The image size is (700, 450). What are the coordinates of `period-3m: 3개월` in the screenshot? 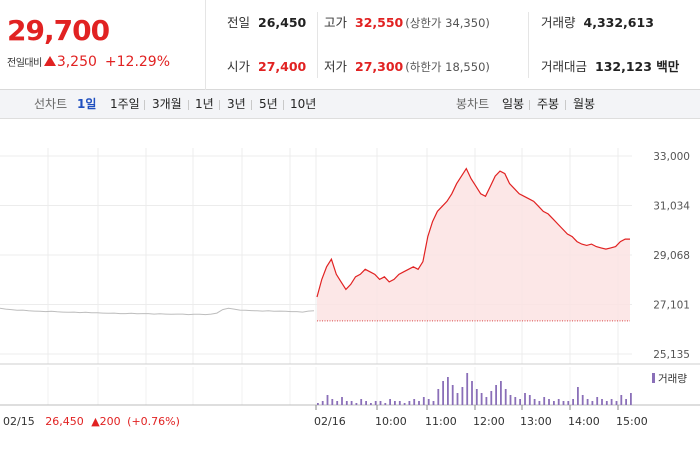 It's located at (167, 104).